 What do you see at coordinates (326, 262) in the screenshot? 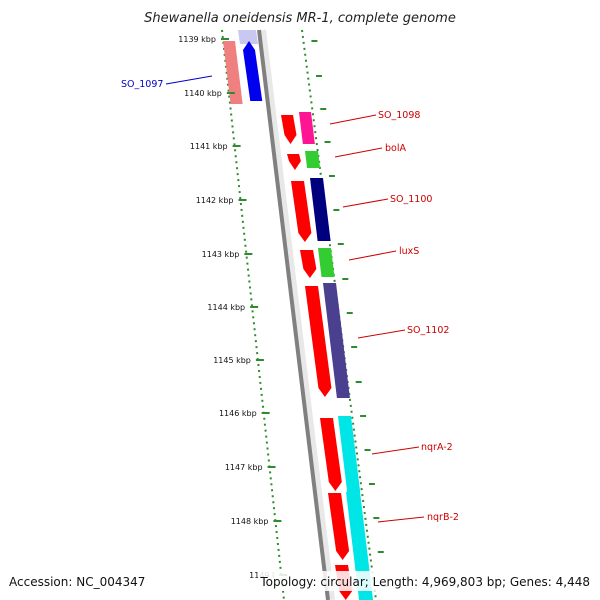
I see `luxs-gene-bar` at bounding box center [326, 262].